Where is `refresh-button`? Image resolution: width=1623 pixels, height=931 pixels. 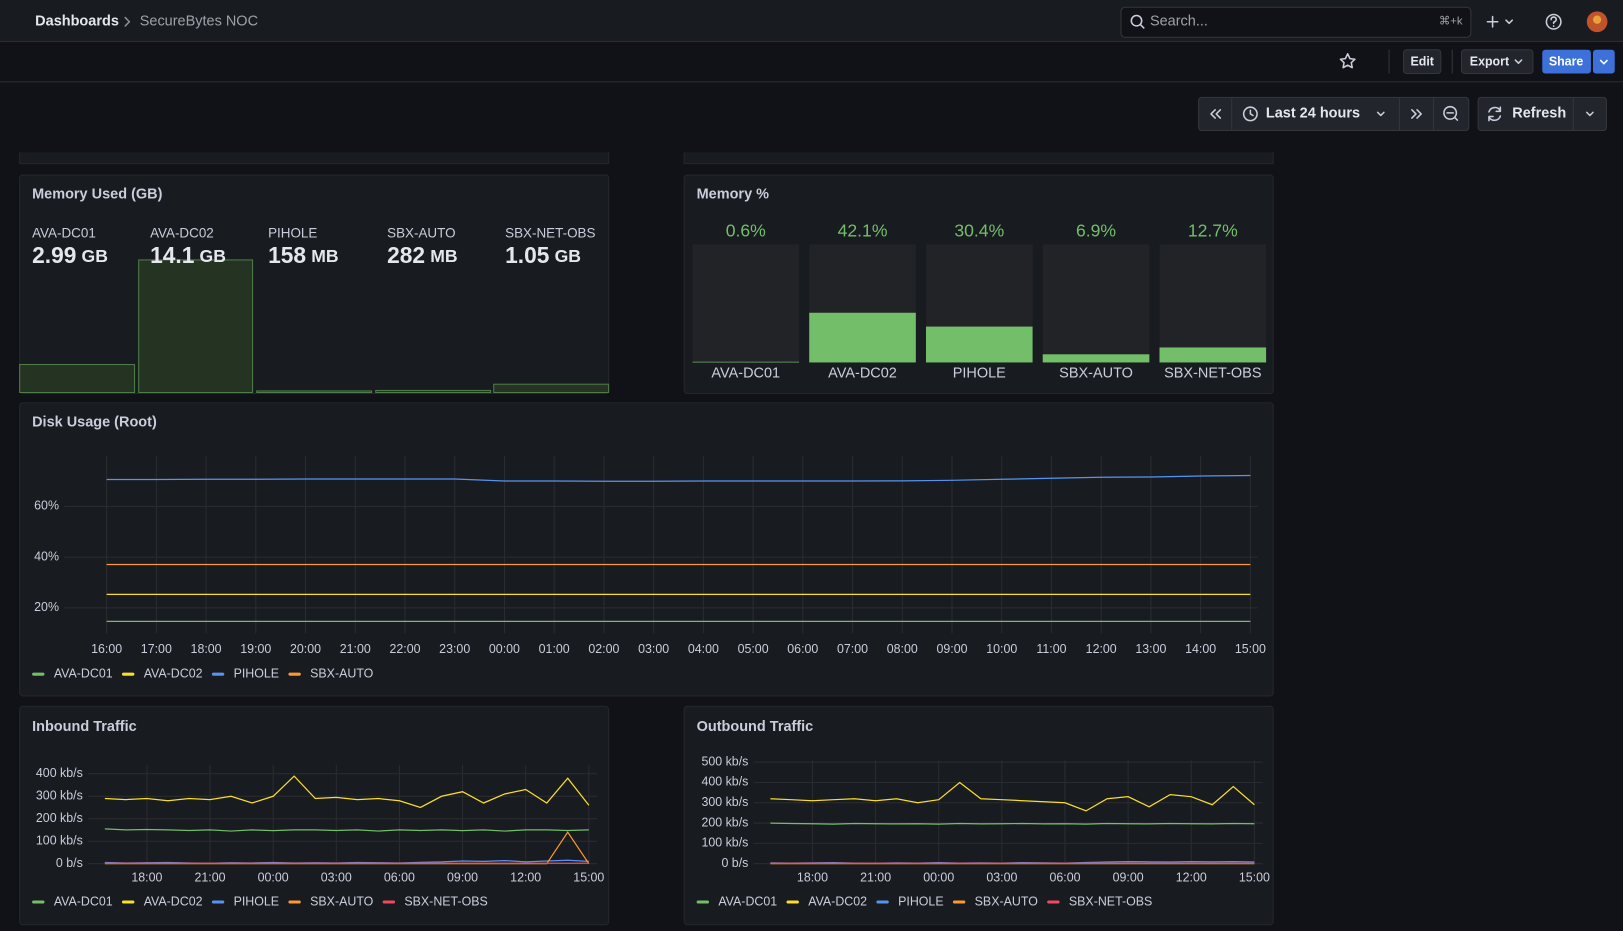 refresh-button is located at coordinates (1542, 114).